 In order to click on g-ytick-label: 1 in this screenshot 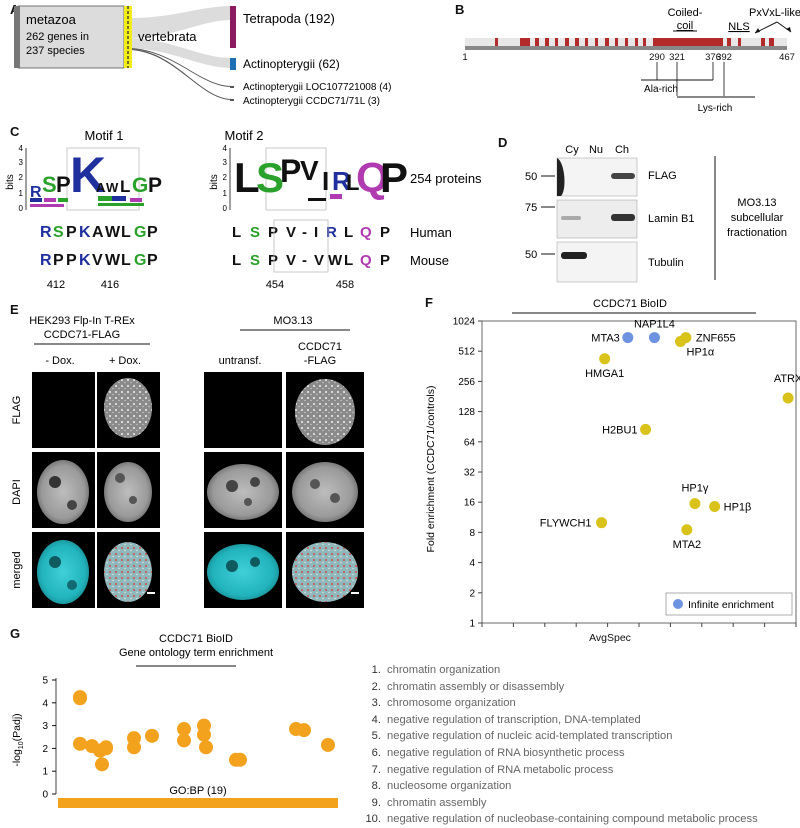, I will do `click(45, 772)`.